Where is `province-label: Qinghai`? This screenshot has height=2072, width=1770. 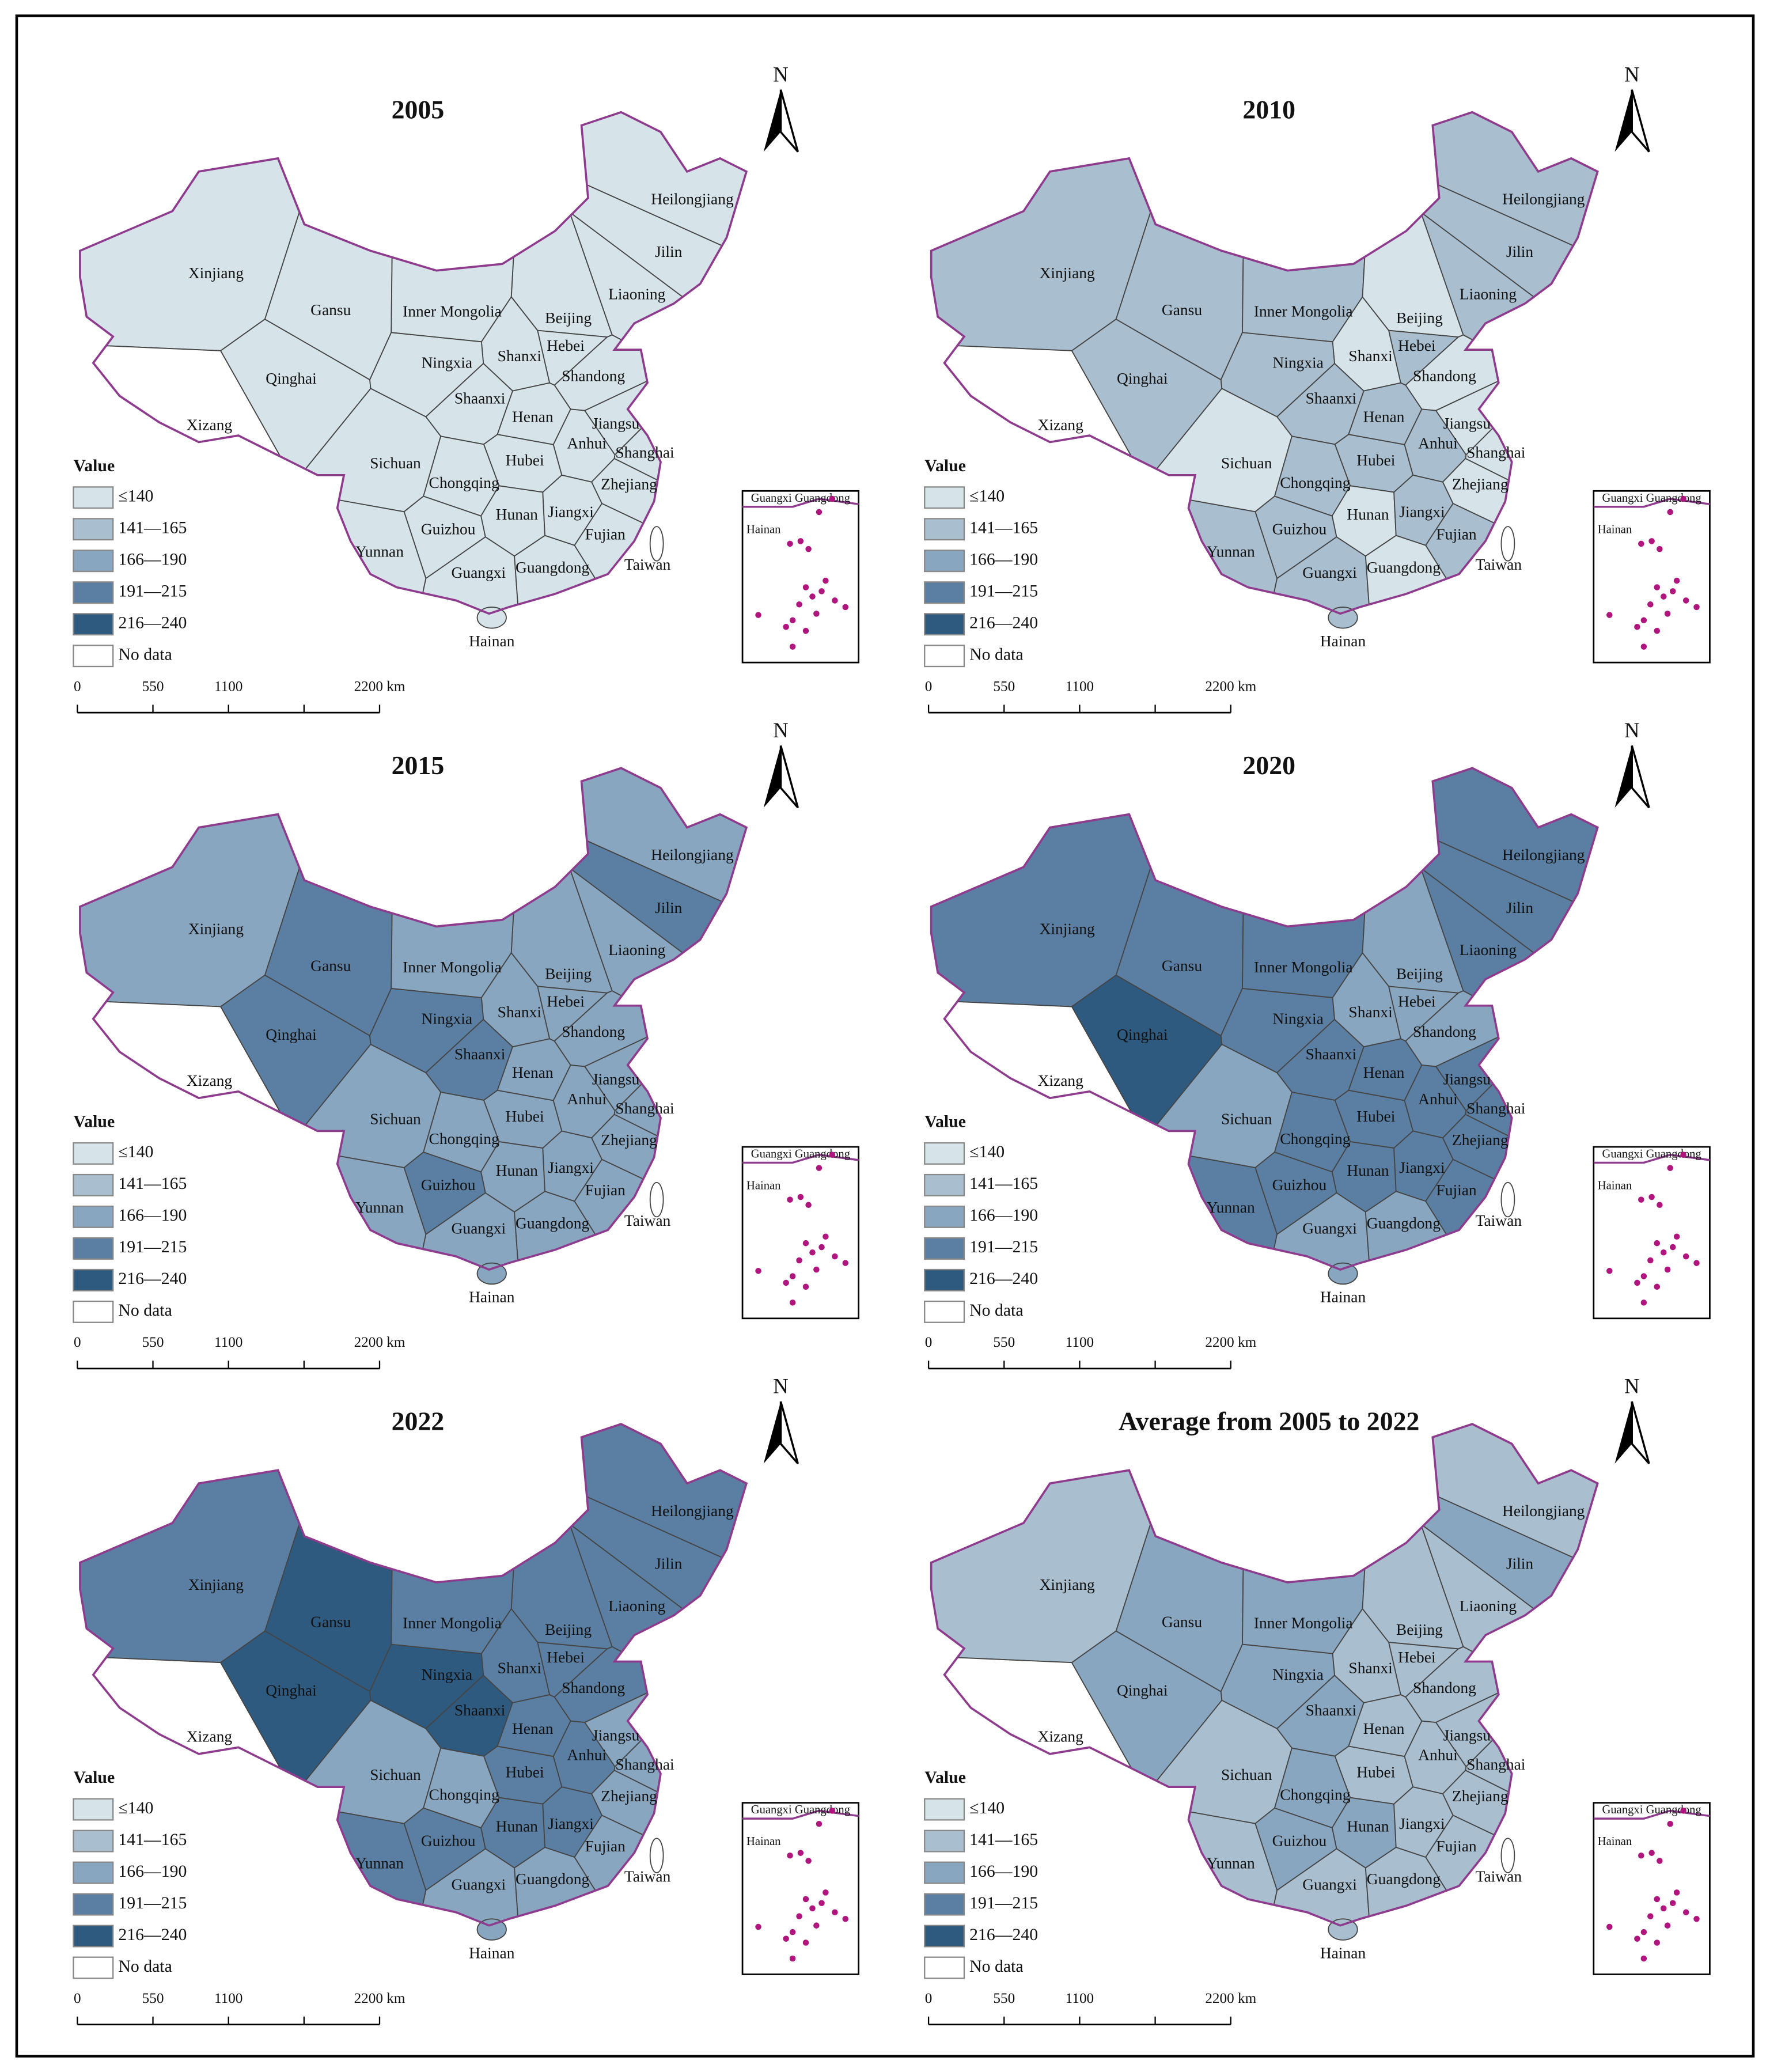
province-label: Qinghai is located at coordinates (291, 1690).